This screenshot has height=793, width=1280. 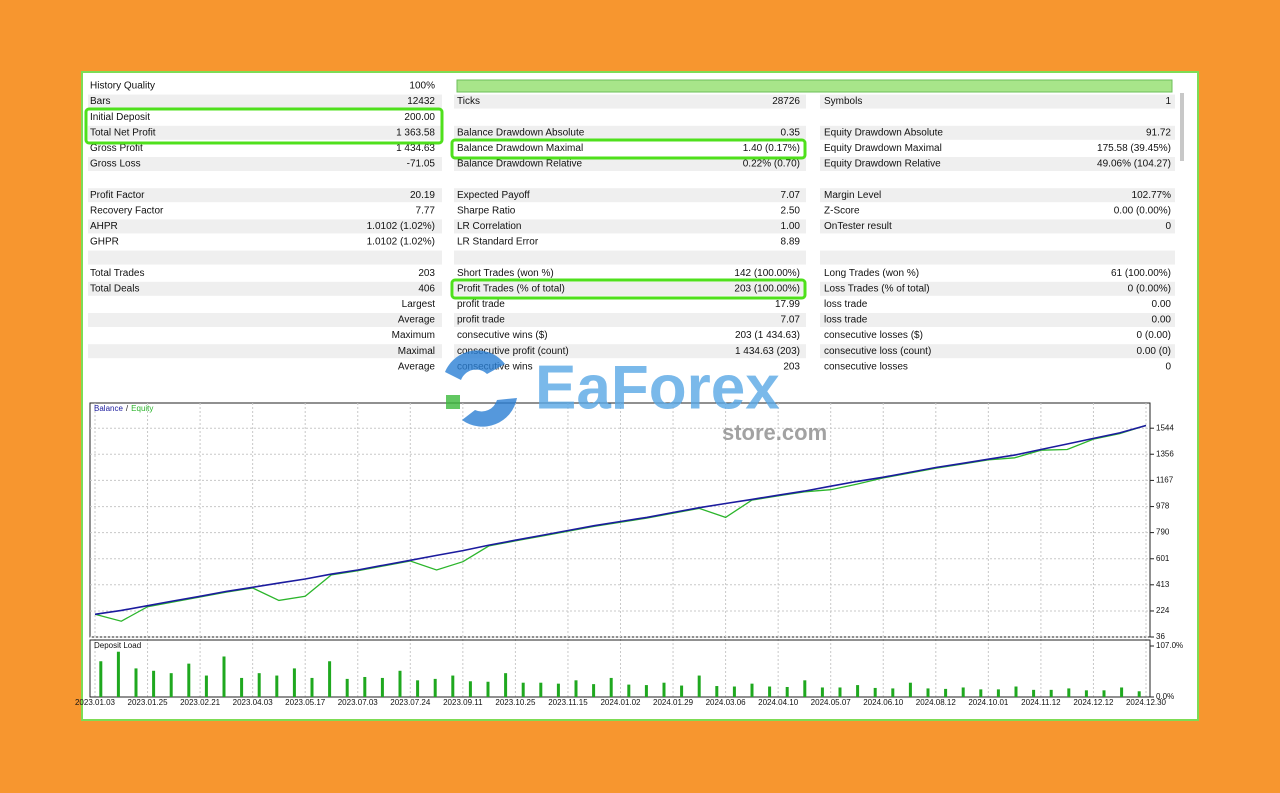 I want to click on stat-label: consecutive losses, so click(x=866, y=366).